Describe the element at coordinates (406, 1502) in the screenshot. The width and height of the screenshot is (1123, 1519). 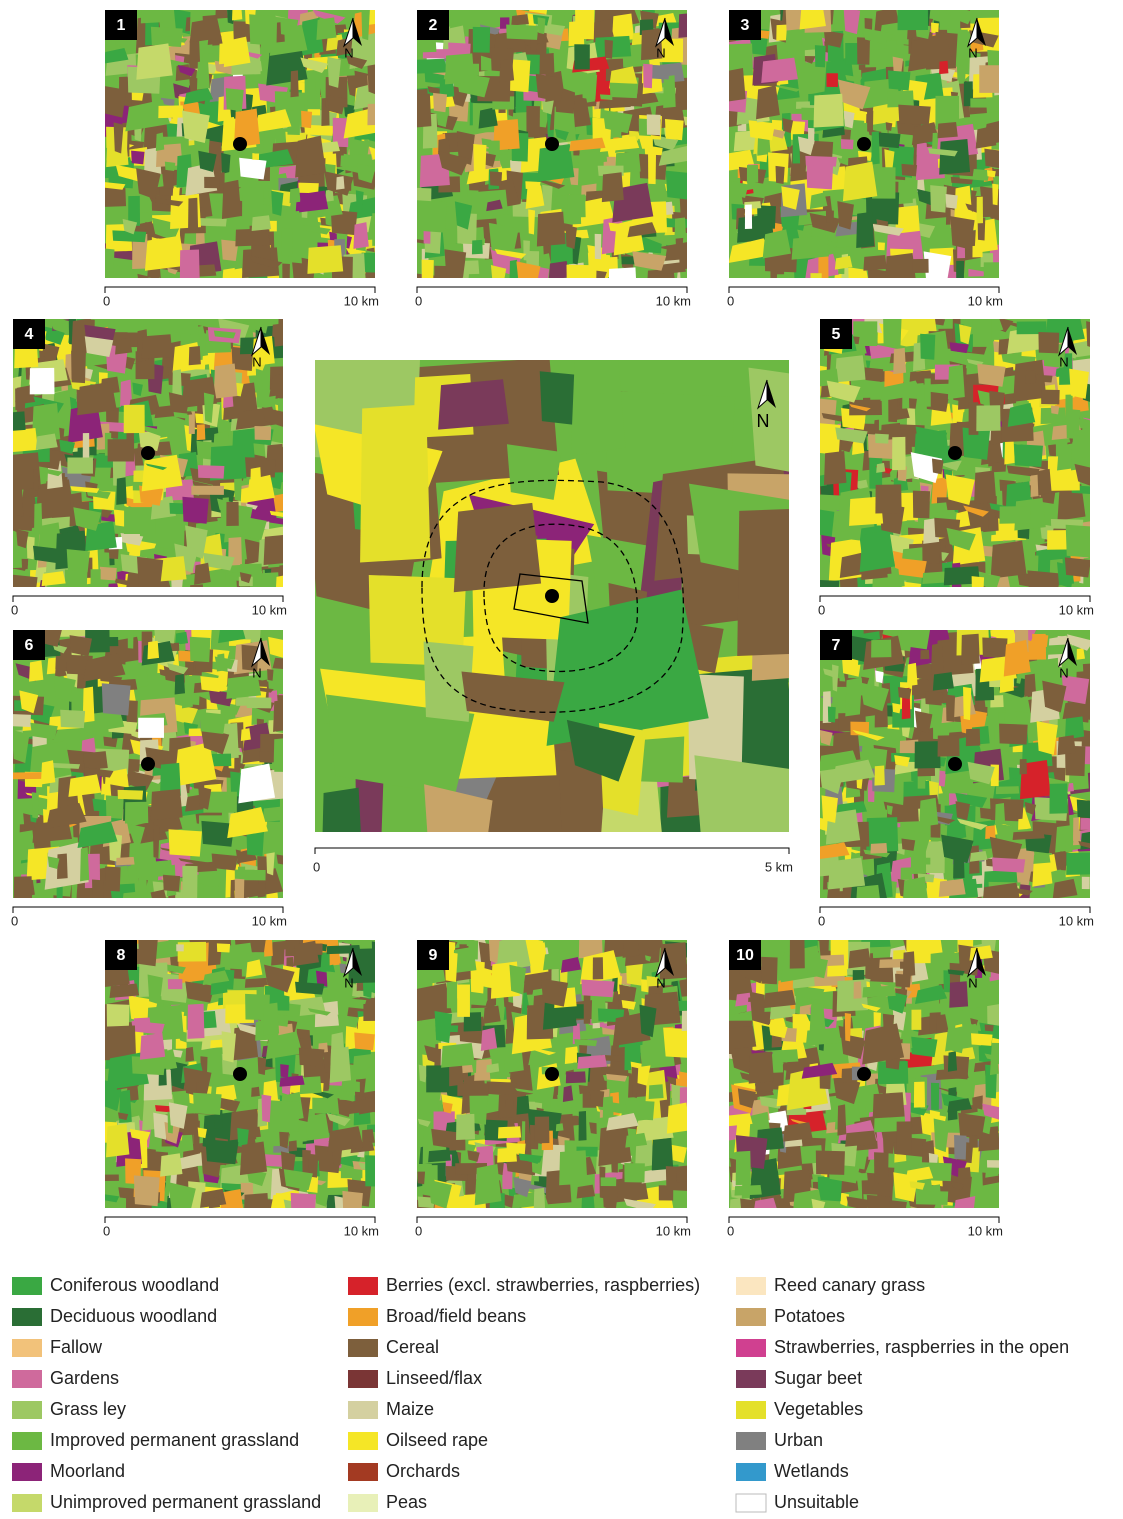
I see `legend-label: Peas` at that location.